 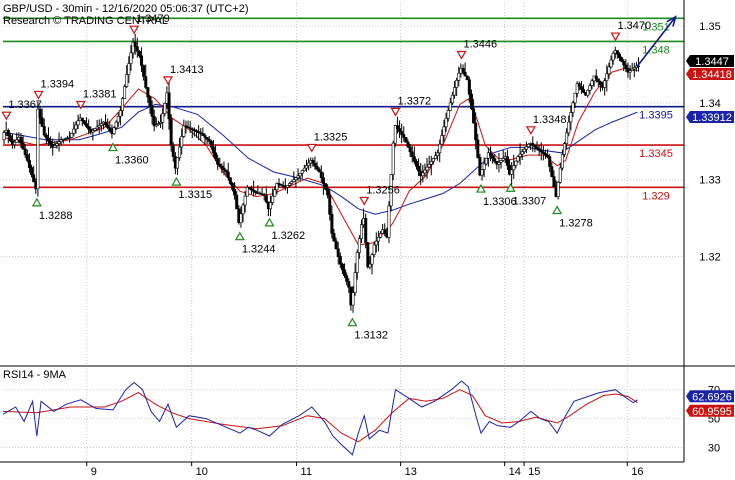 I want to click on rsi-badge-rsi-shape, so click(x=710, y=396).